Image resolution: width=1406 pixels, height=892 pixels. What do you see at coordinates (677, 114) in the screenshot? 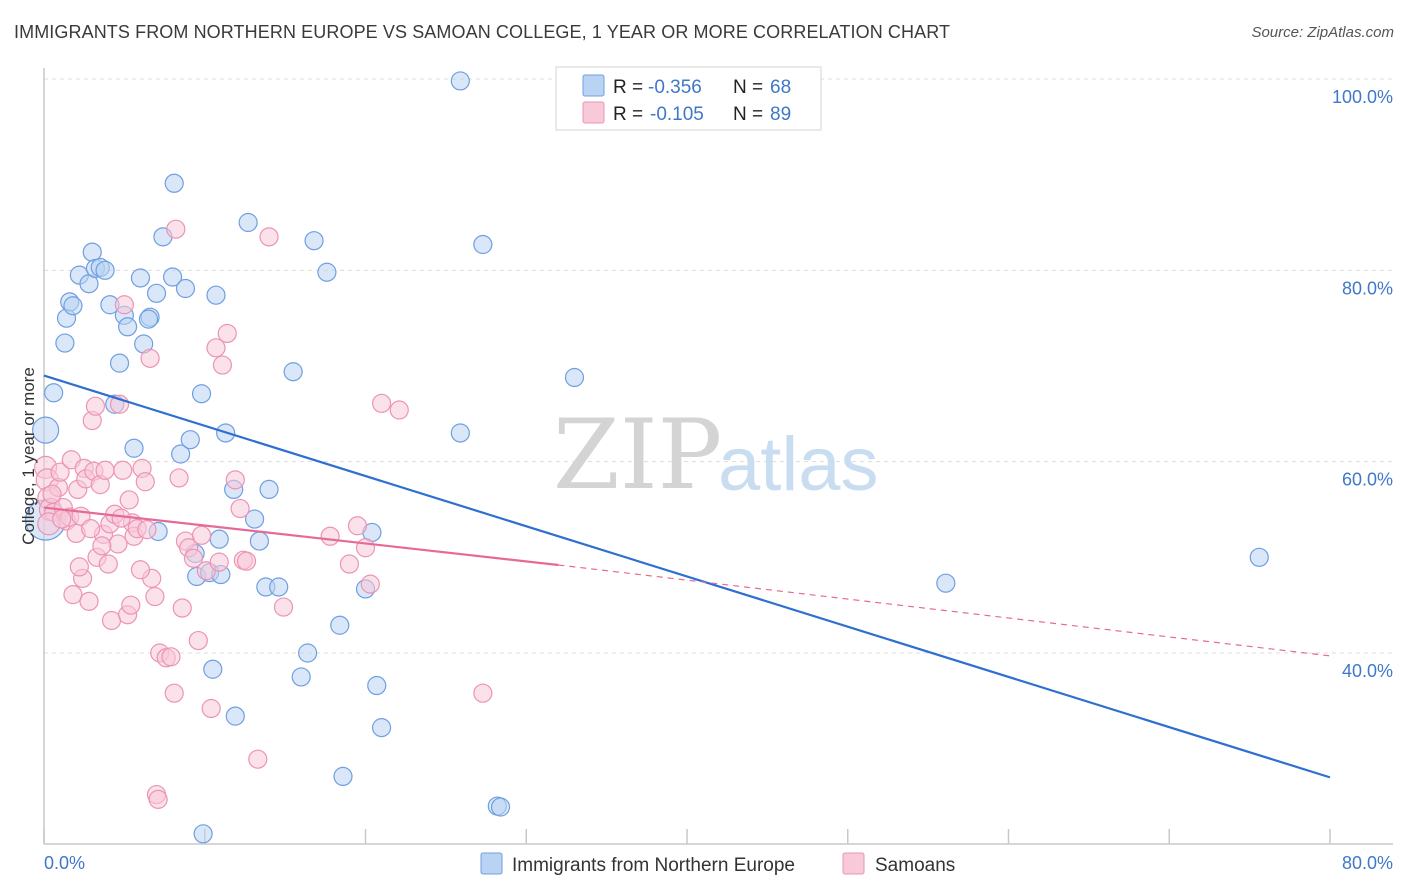
I see `legend-r-value-1: -0.105` at bounding box center [677, 114].